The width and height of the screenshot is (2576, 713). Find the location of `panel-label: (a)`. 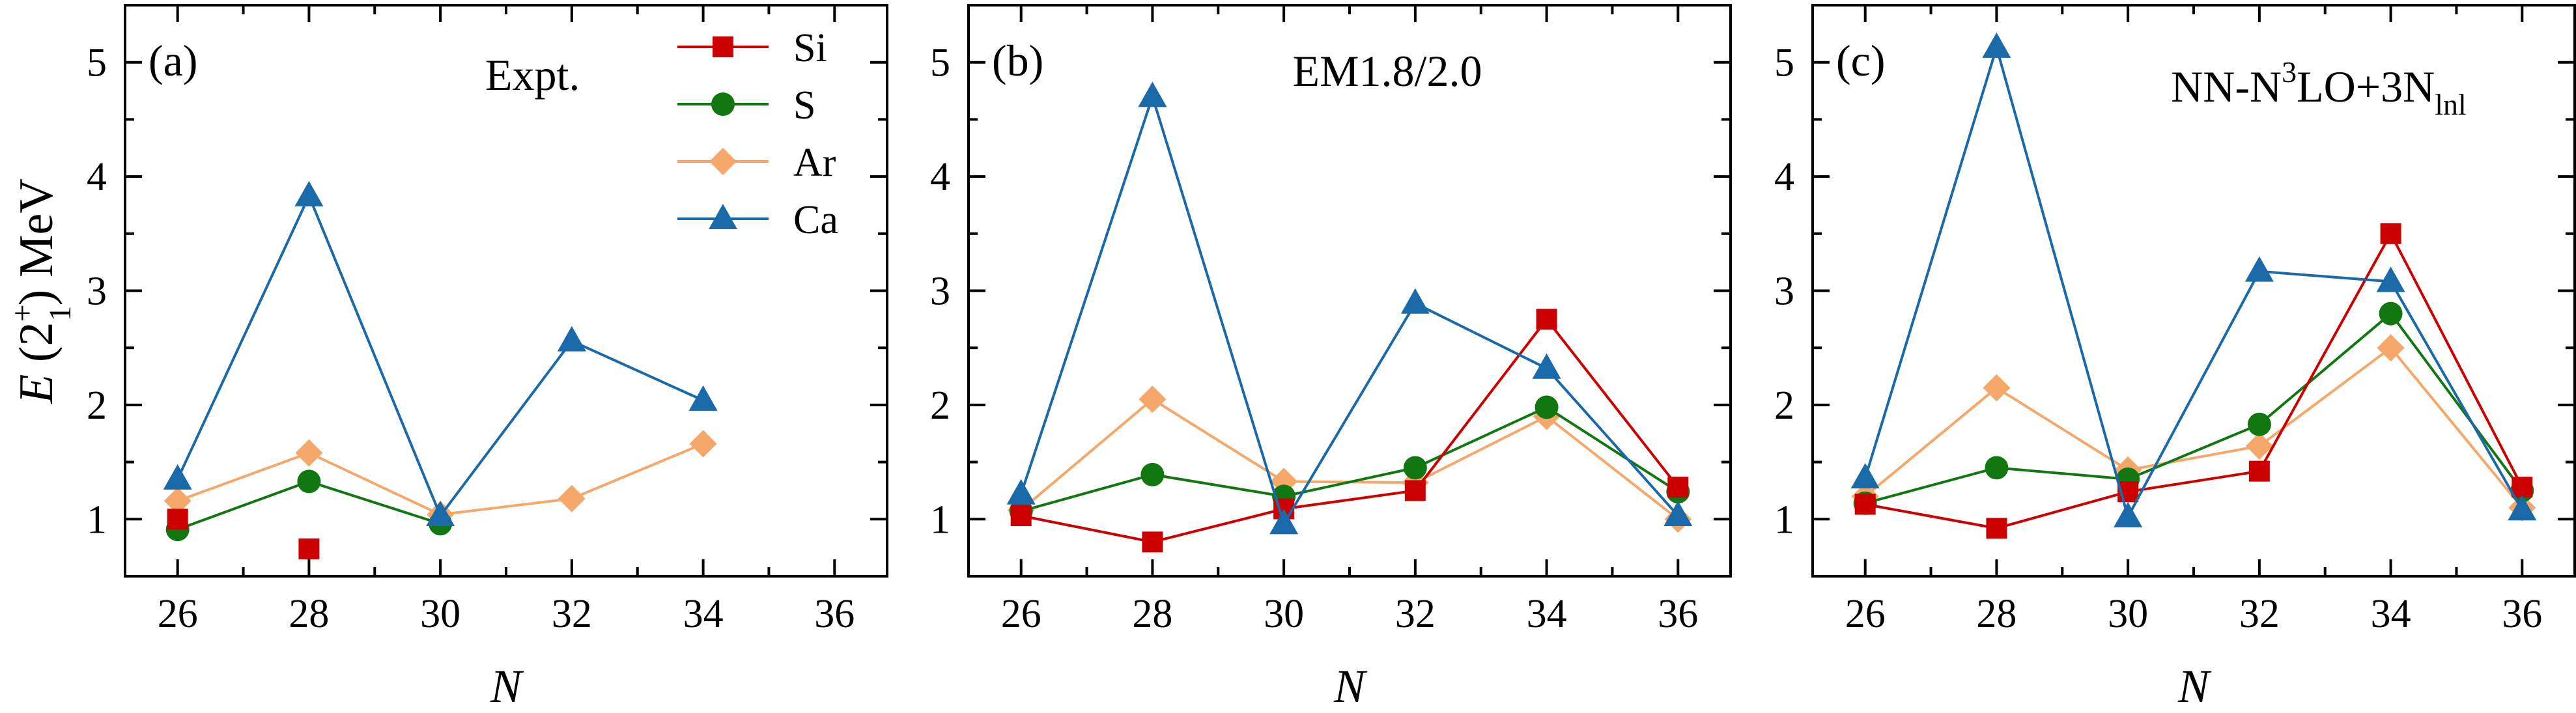

panel-label: (a) is located at coordinates (173, 60).